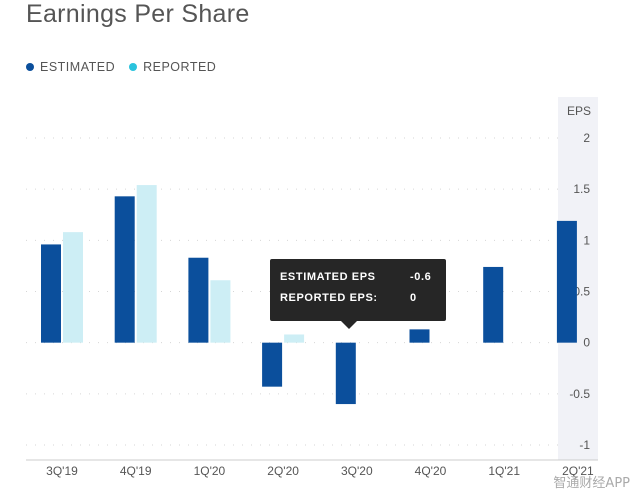 Image resolution: width=638 pixels, height=499 pixels. I want to click on legend-dot-reported, so click(133, 67).